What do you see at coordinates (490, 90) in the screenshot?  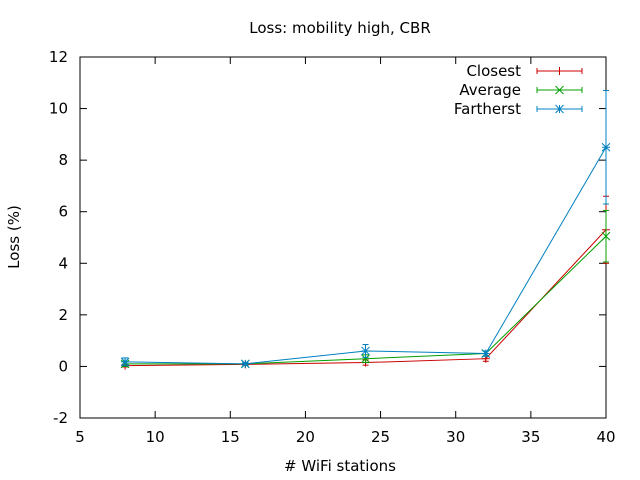 I see `legend-label: Average` at bounding box center [490, 90].